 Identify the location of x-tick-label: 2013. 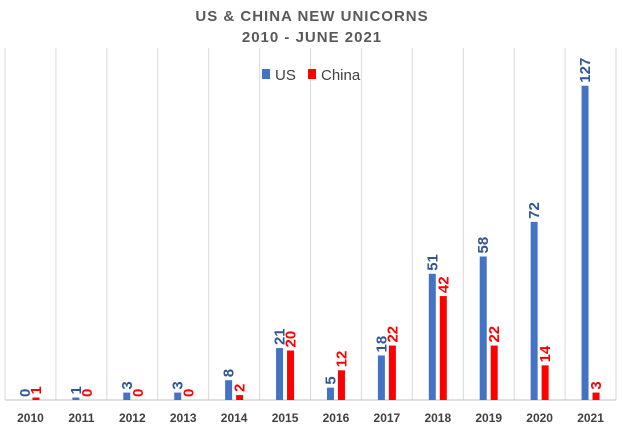
(183, 418).